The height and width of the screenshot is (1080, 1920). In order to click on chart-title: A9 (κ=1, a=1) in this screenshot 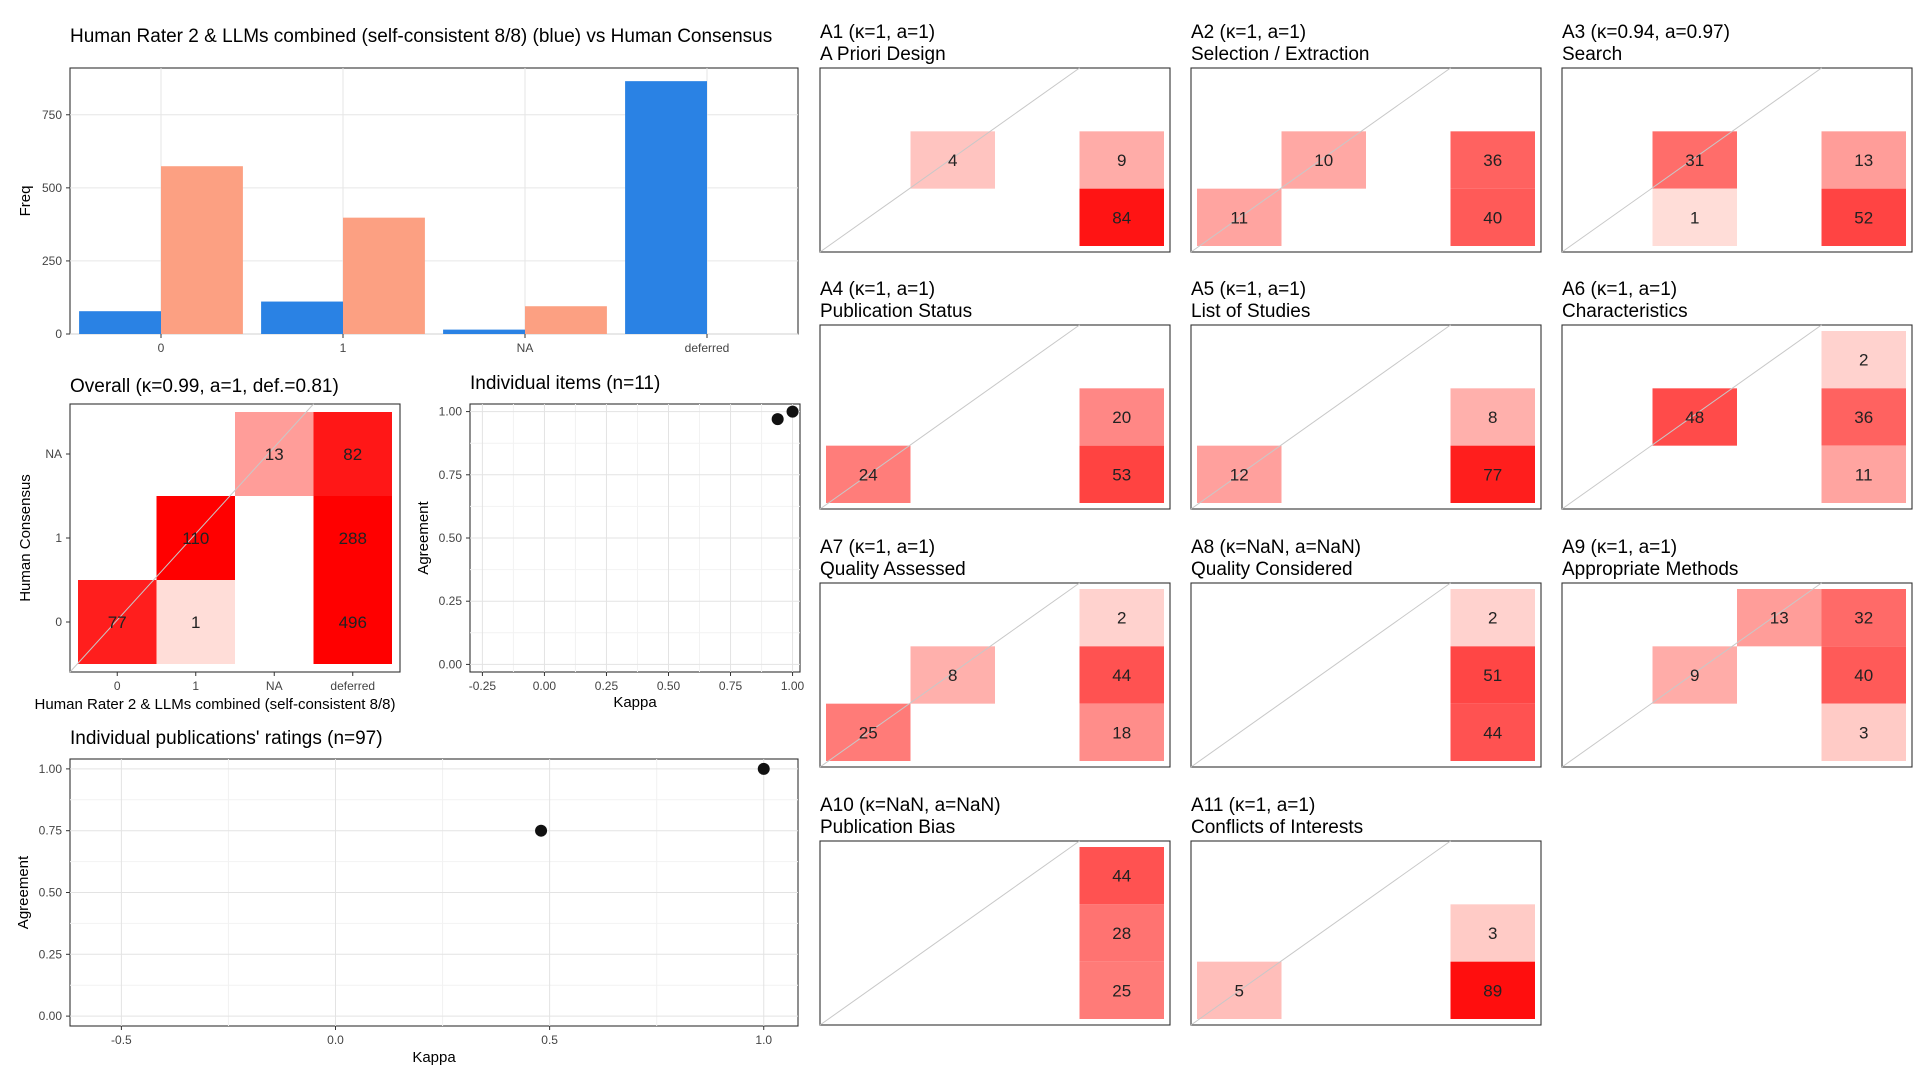, I will do `click(1619, 547)`.